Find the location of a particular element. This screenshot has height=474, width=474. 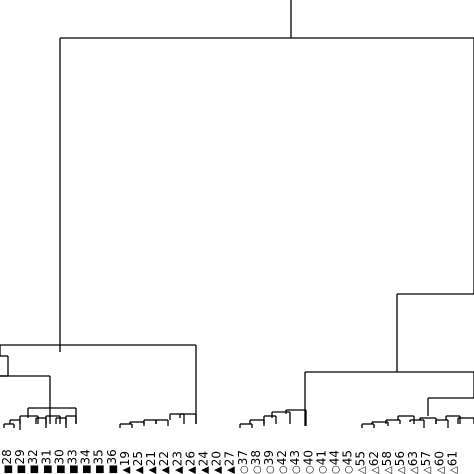

leaf-number: 43 is located at coordinates (295, 457).